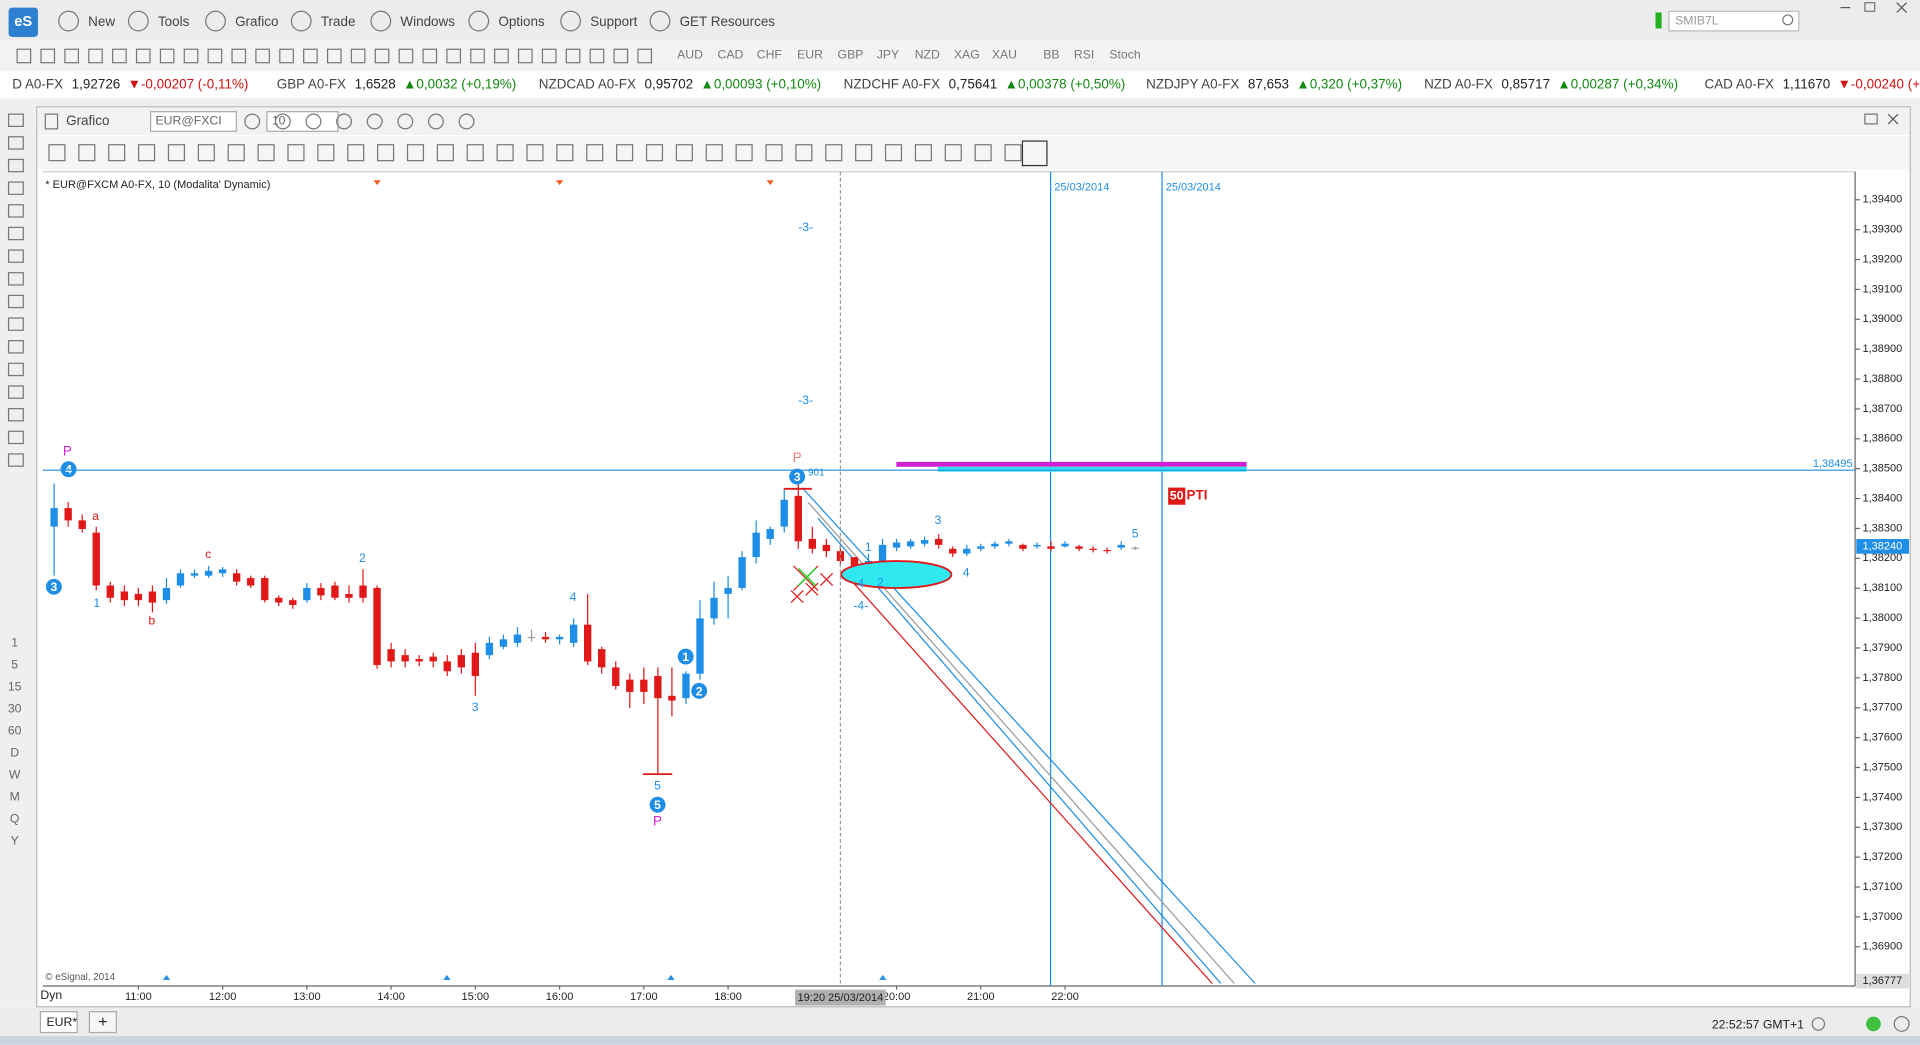 This screenshot has width=1920, height=1045. I want to click on tab, so click(58, 1022).